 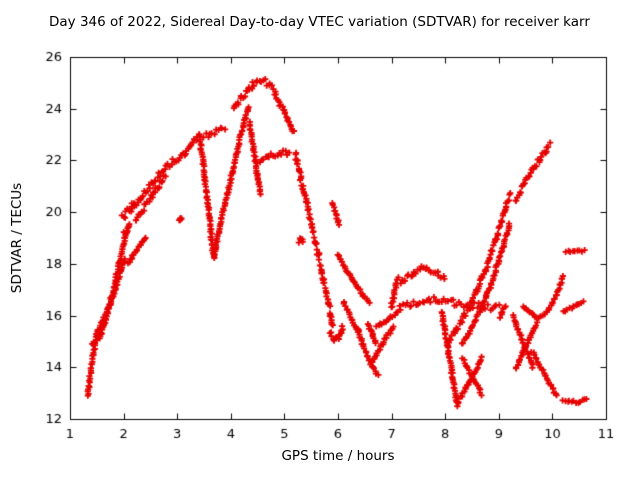 What do you see at coordinates (338, 456) in the screenshot?
I see `x-axis-label: GPS time / hours` at bounding box center [338, 456].